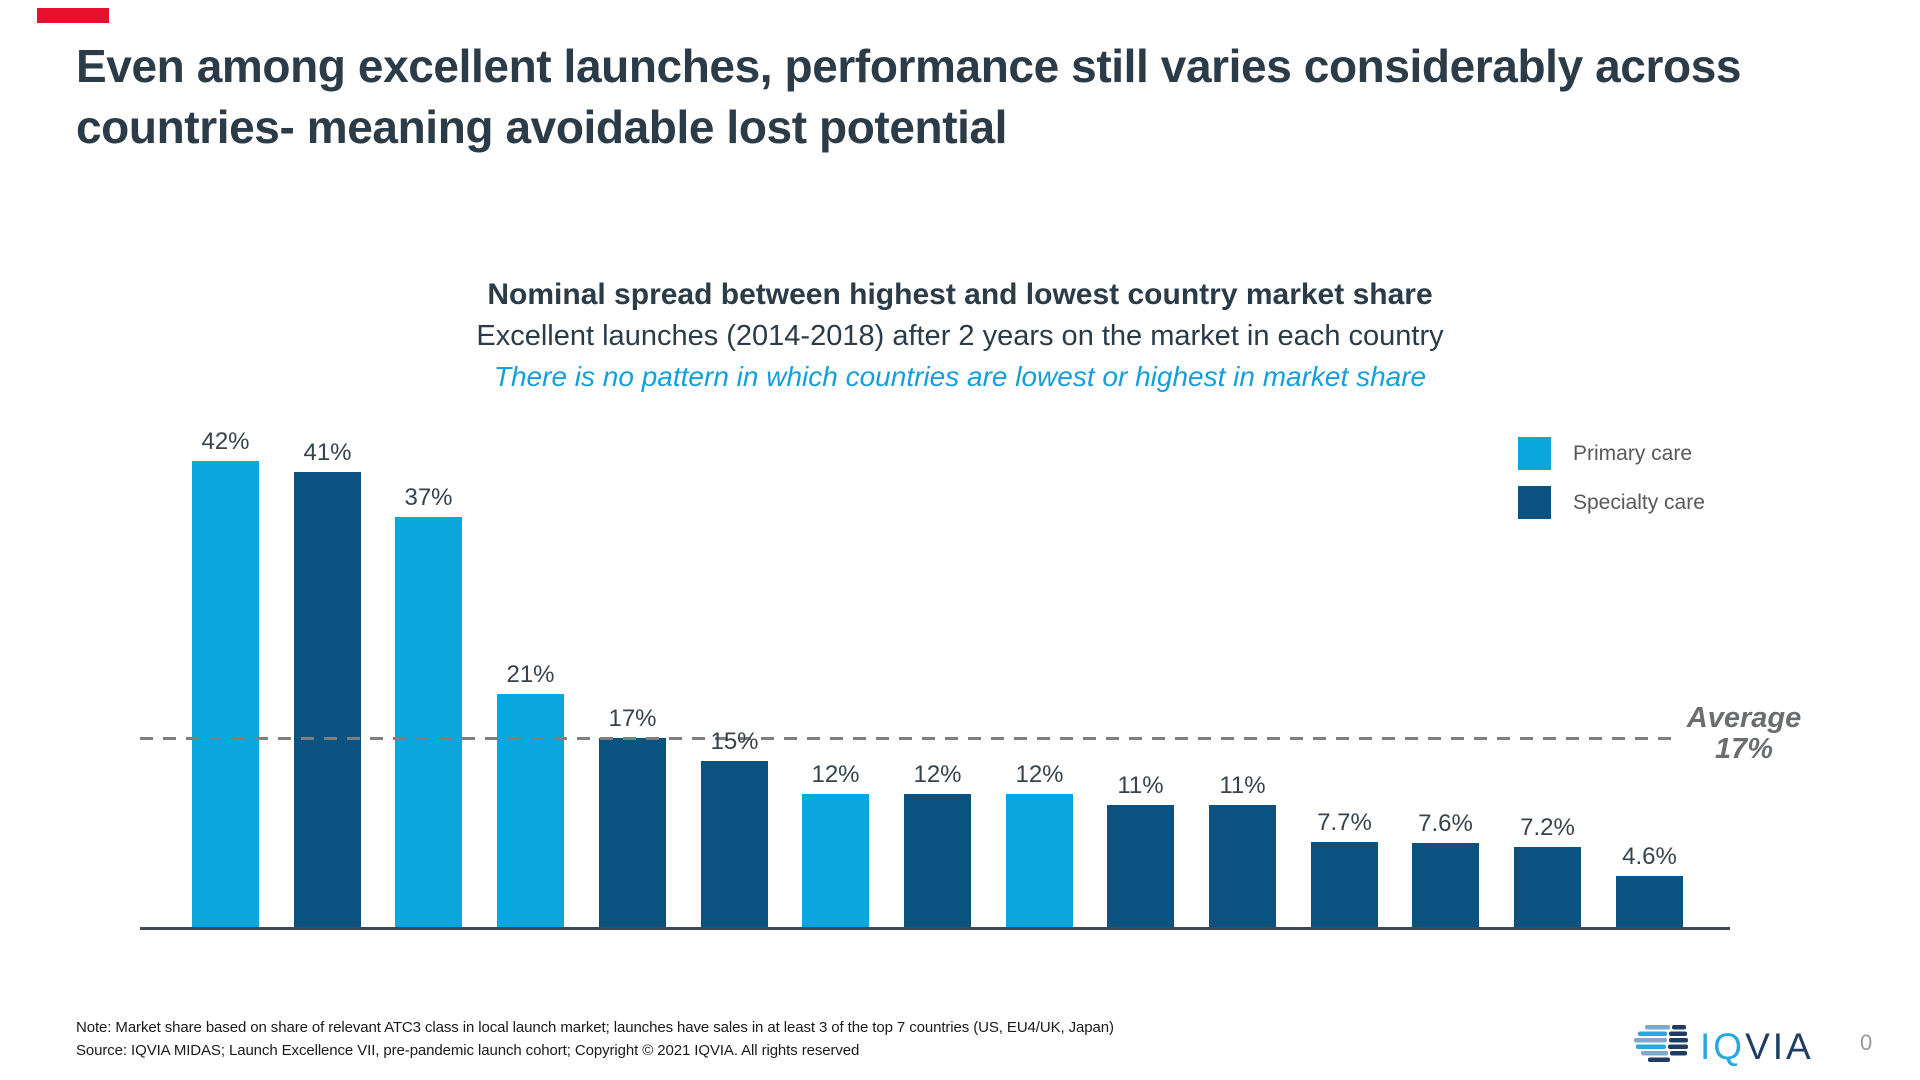 Image resolution: width=1920 pixels, height=1080 pixels. Describe the element at coordinates (1649, 856) in the screenshot. I see `bar-value-label: 4.6%` at that location.